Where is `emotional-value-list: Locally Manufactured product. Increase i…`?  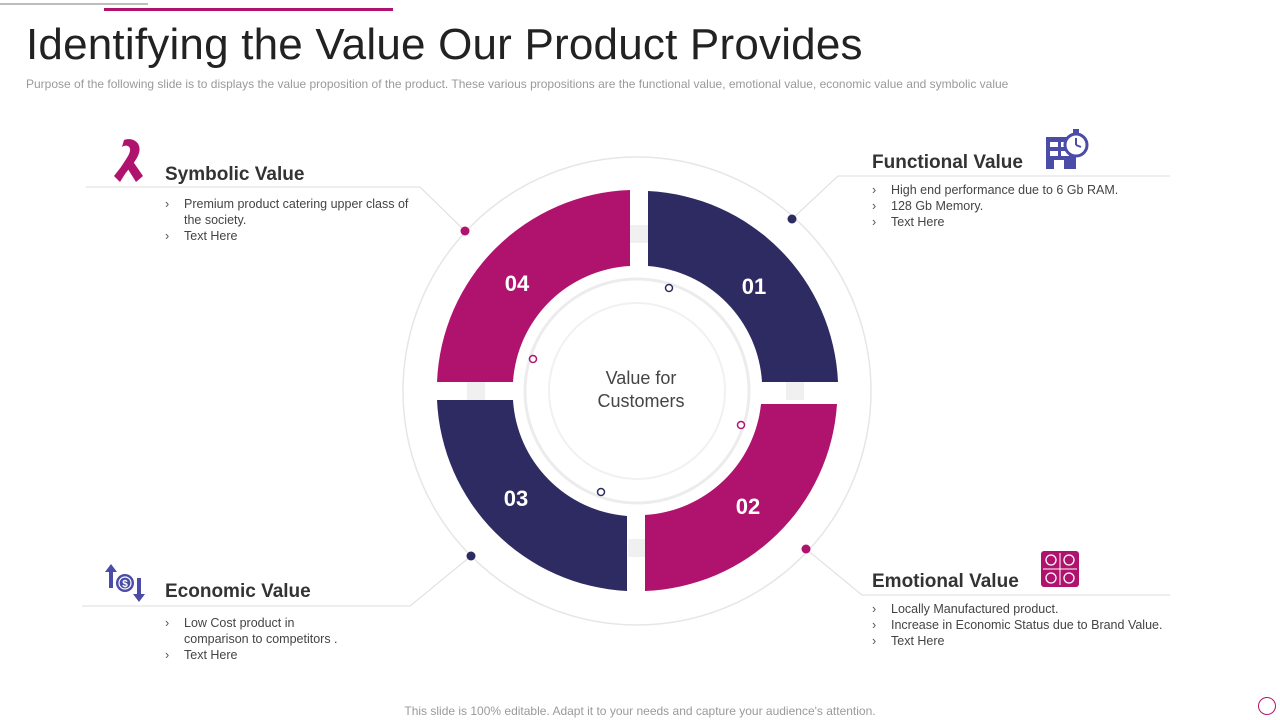
emotional-value-list: Locally Manufactured product. Increase i… is located at coordinates (1032, 625).